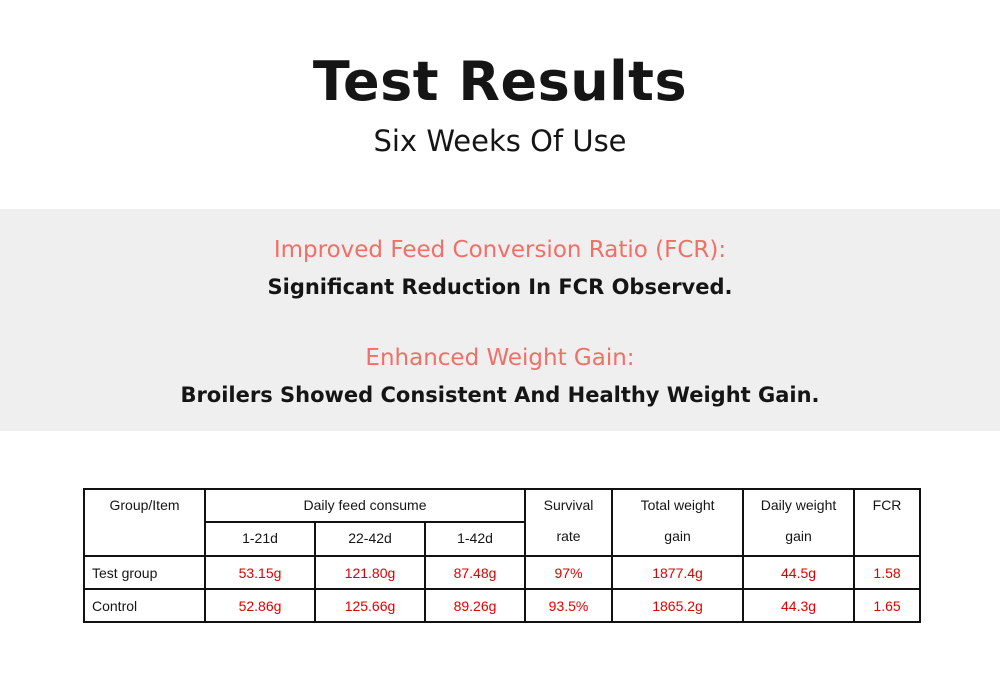  I want to click on header-text: 22-42d, so click(370, 538).